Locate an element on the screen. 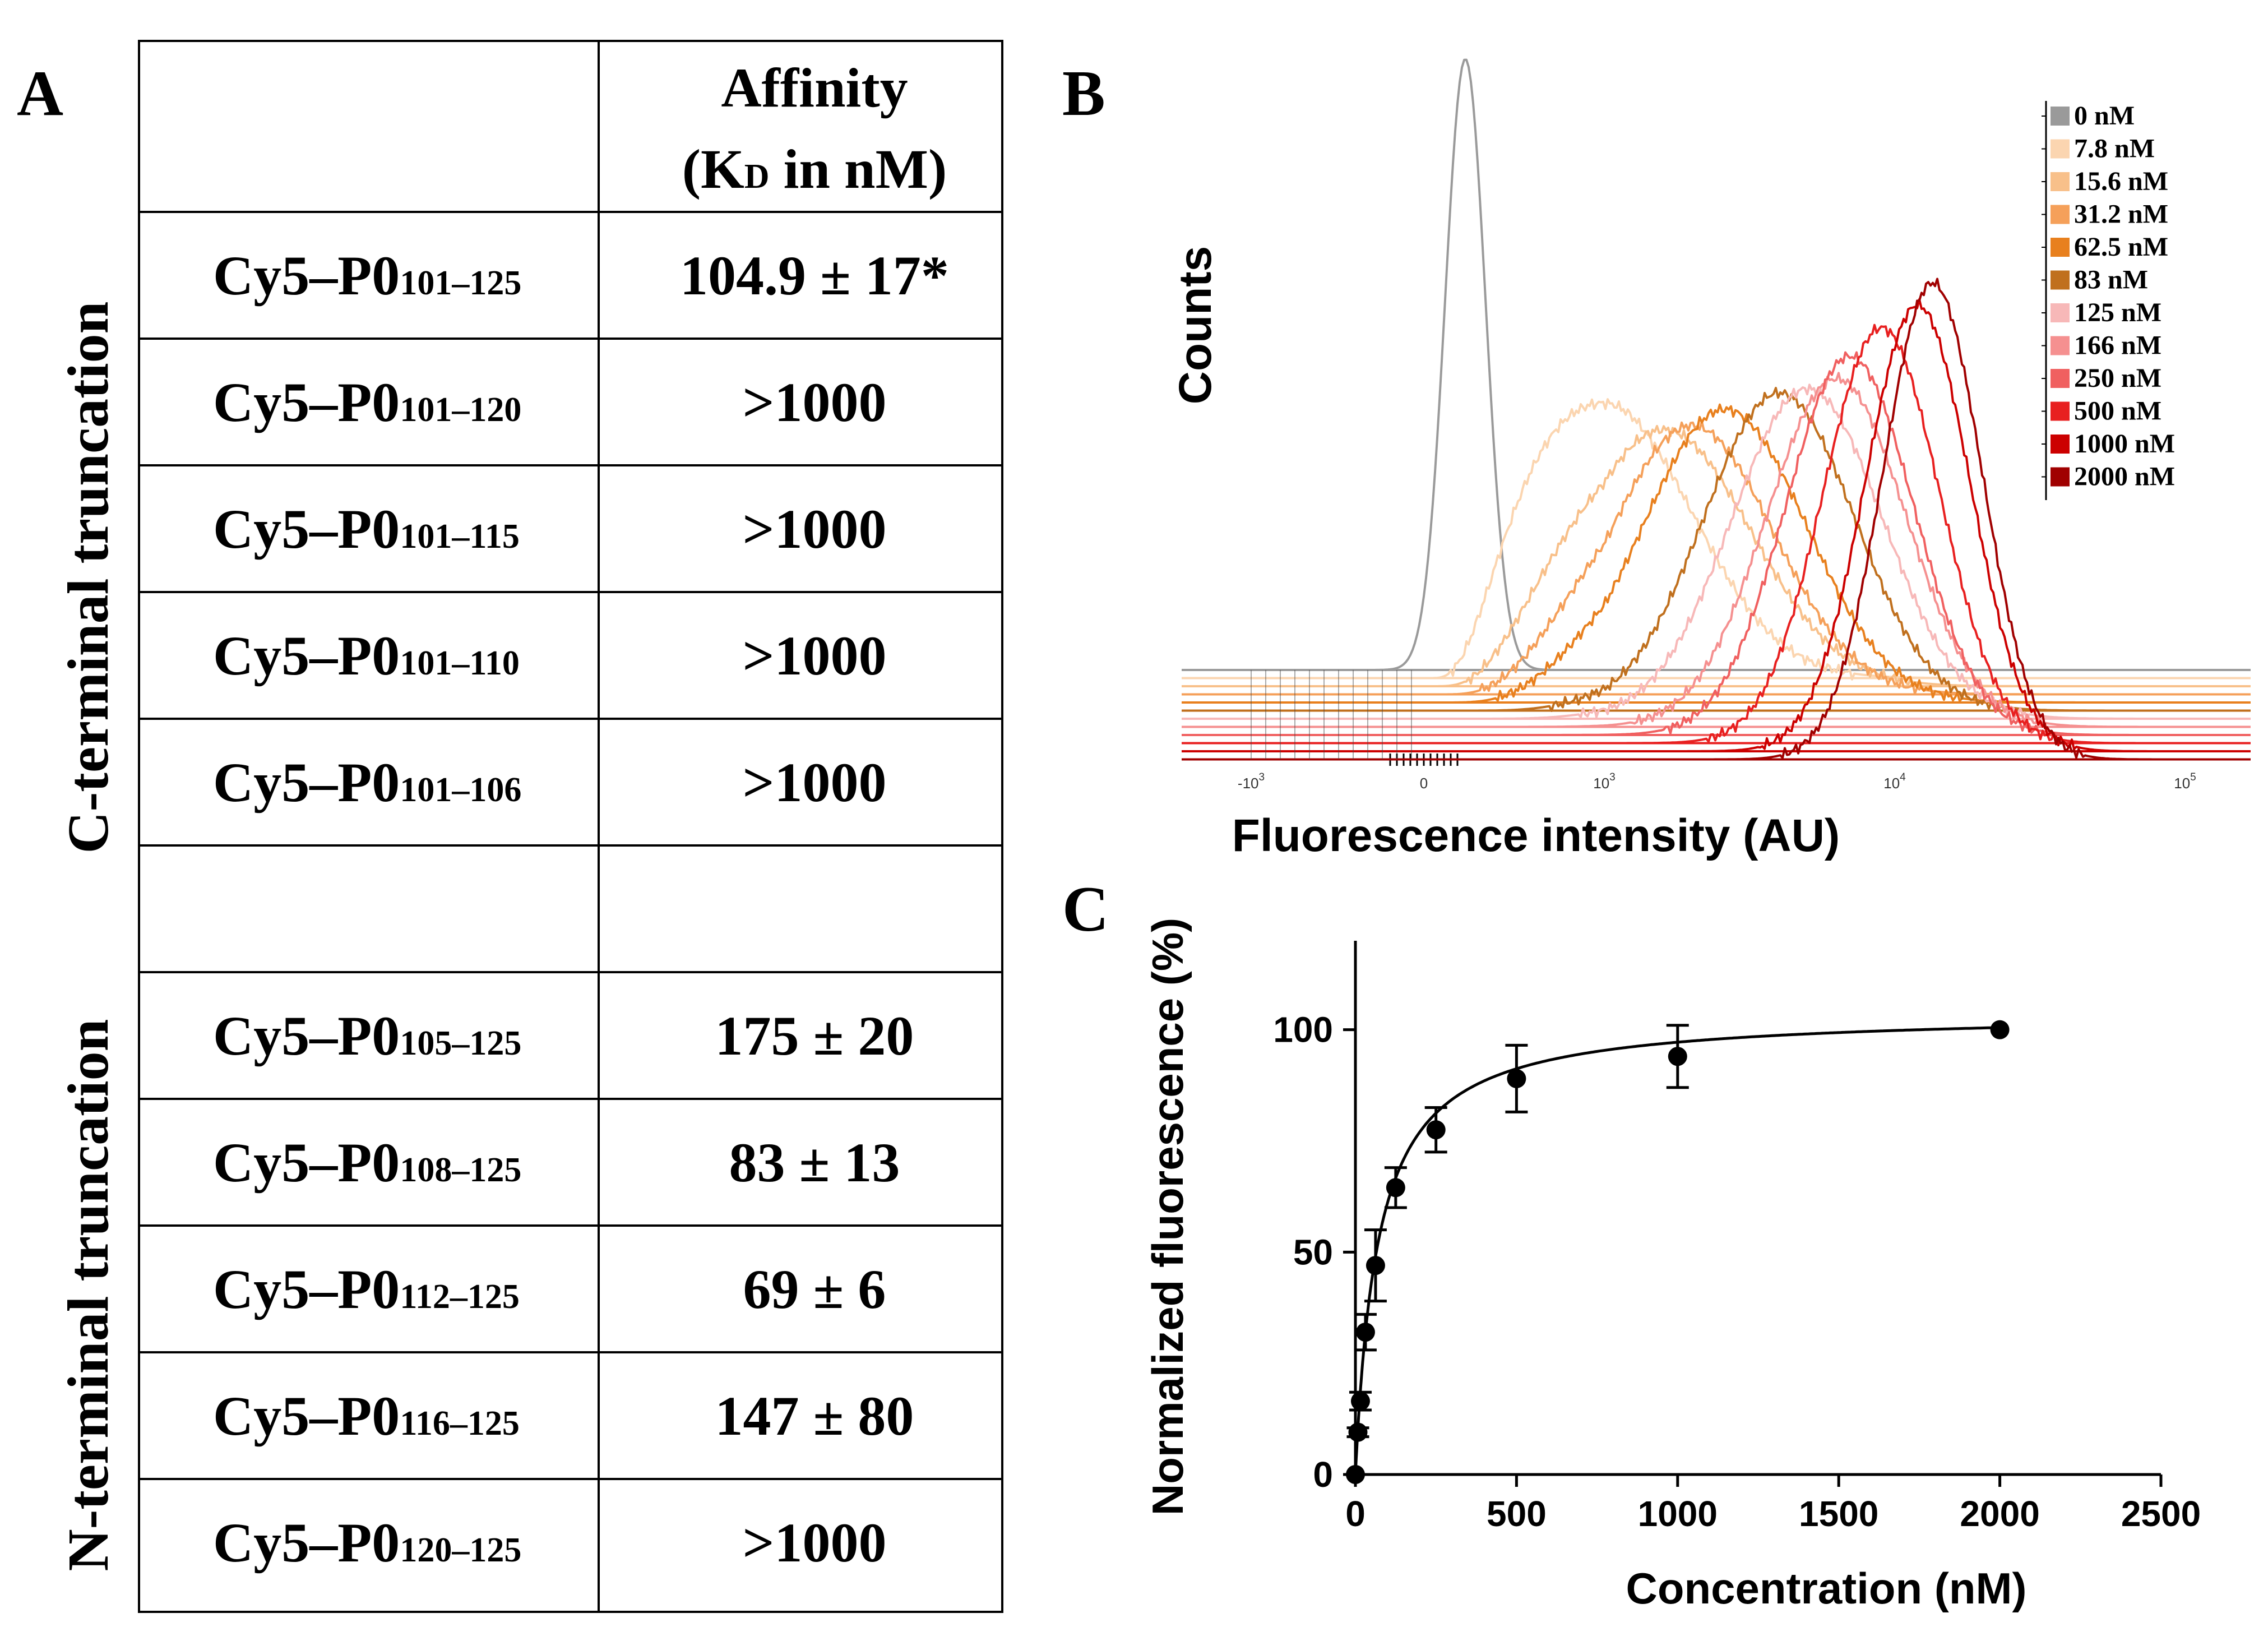  legend-label: 31.2 nM is located at coordinates (2121, 214).